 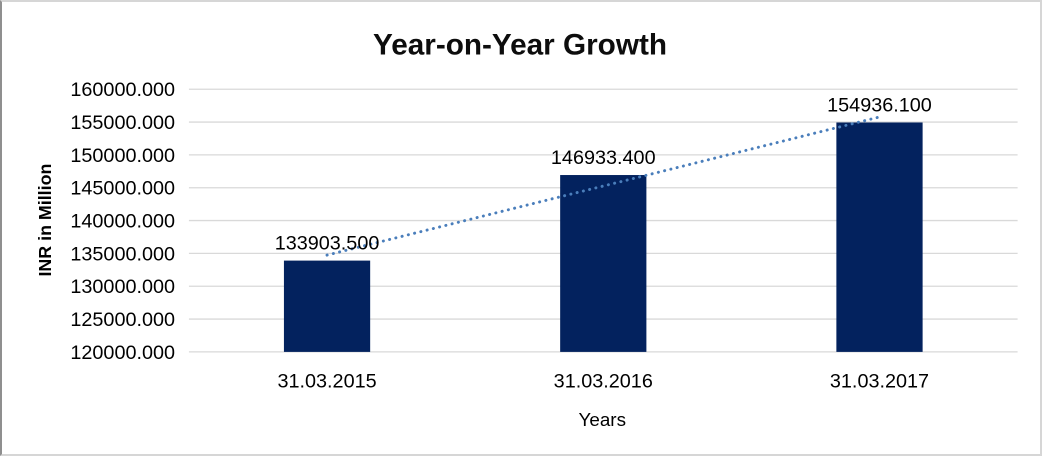 I want to click on y-tick-label: 140000.000, so click(x=122, y=222).